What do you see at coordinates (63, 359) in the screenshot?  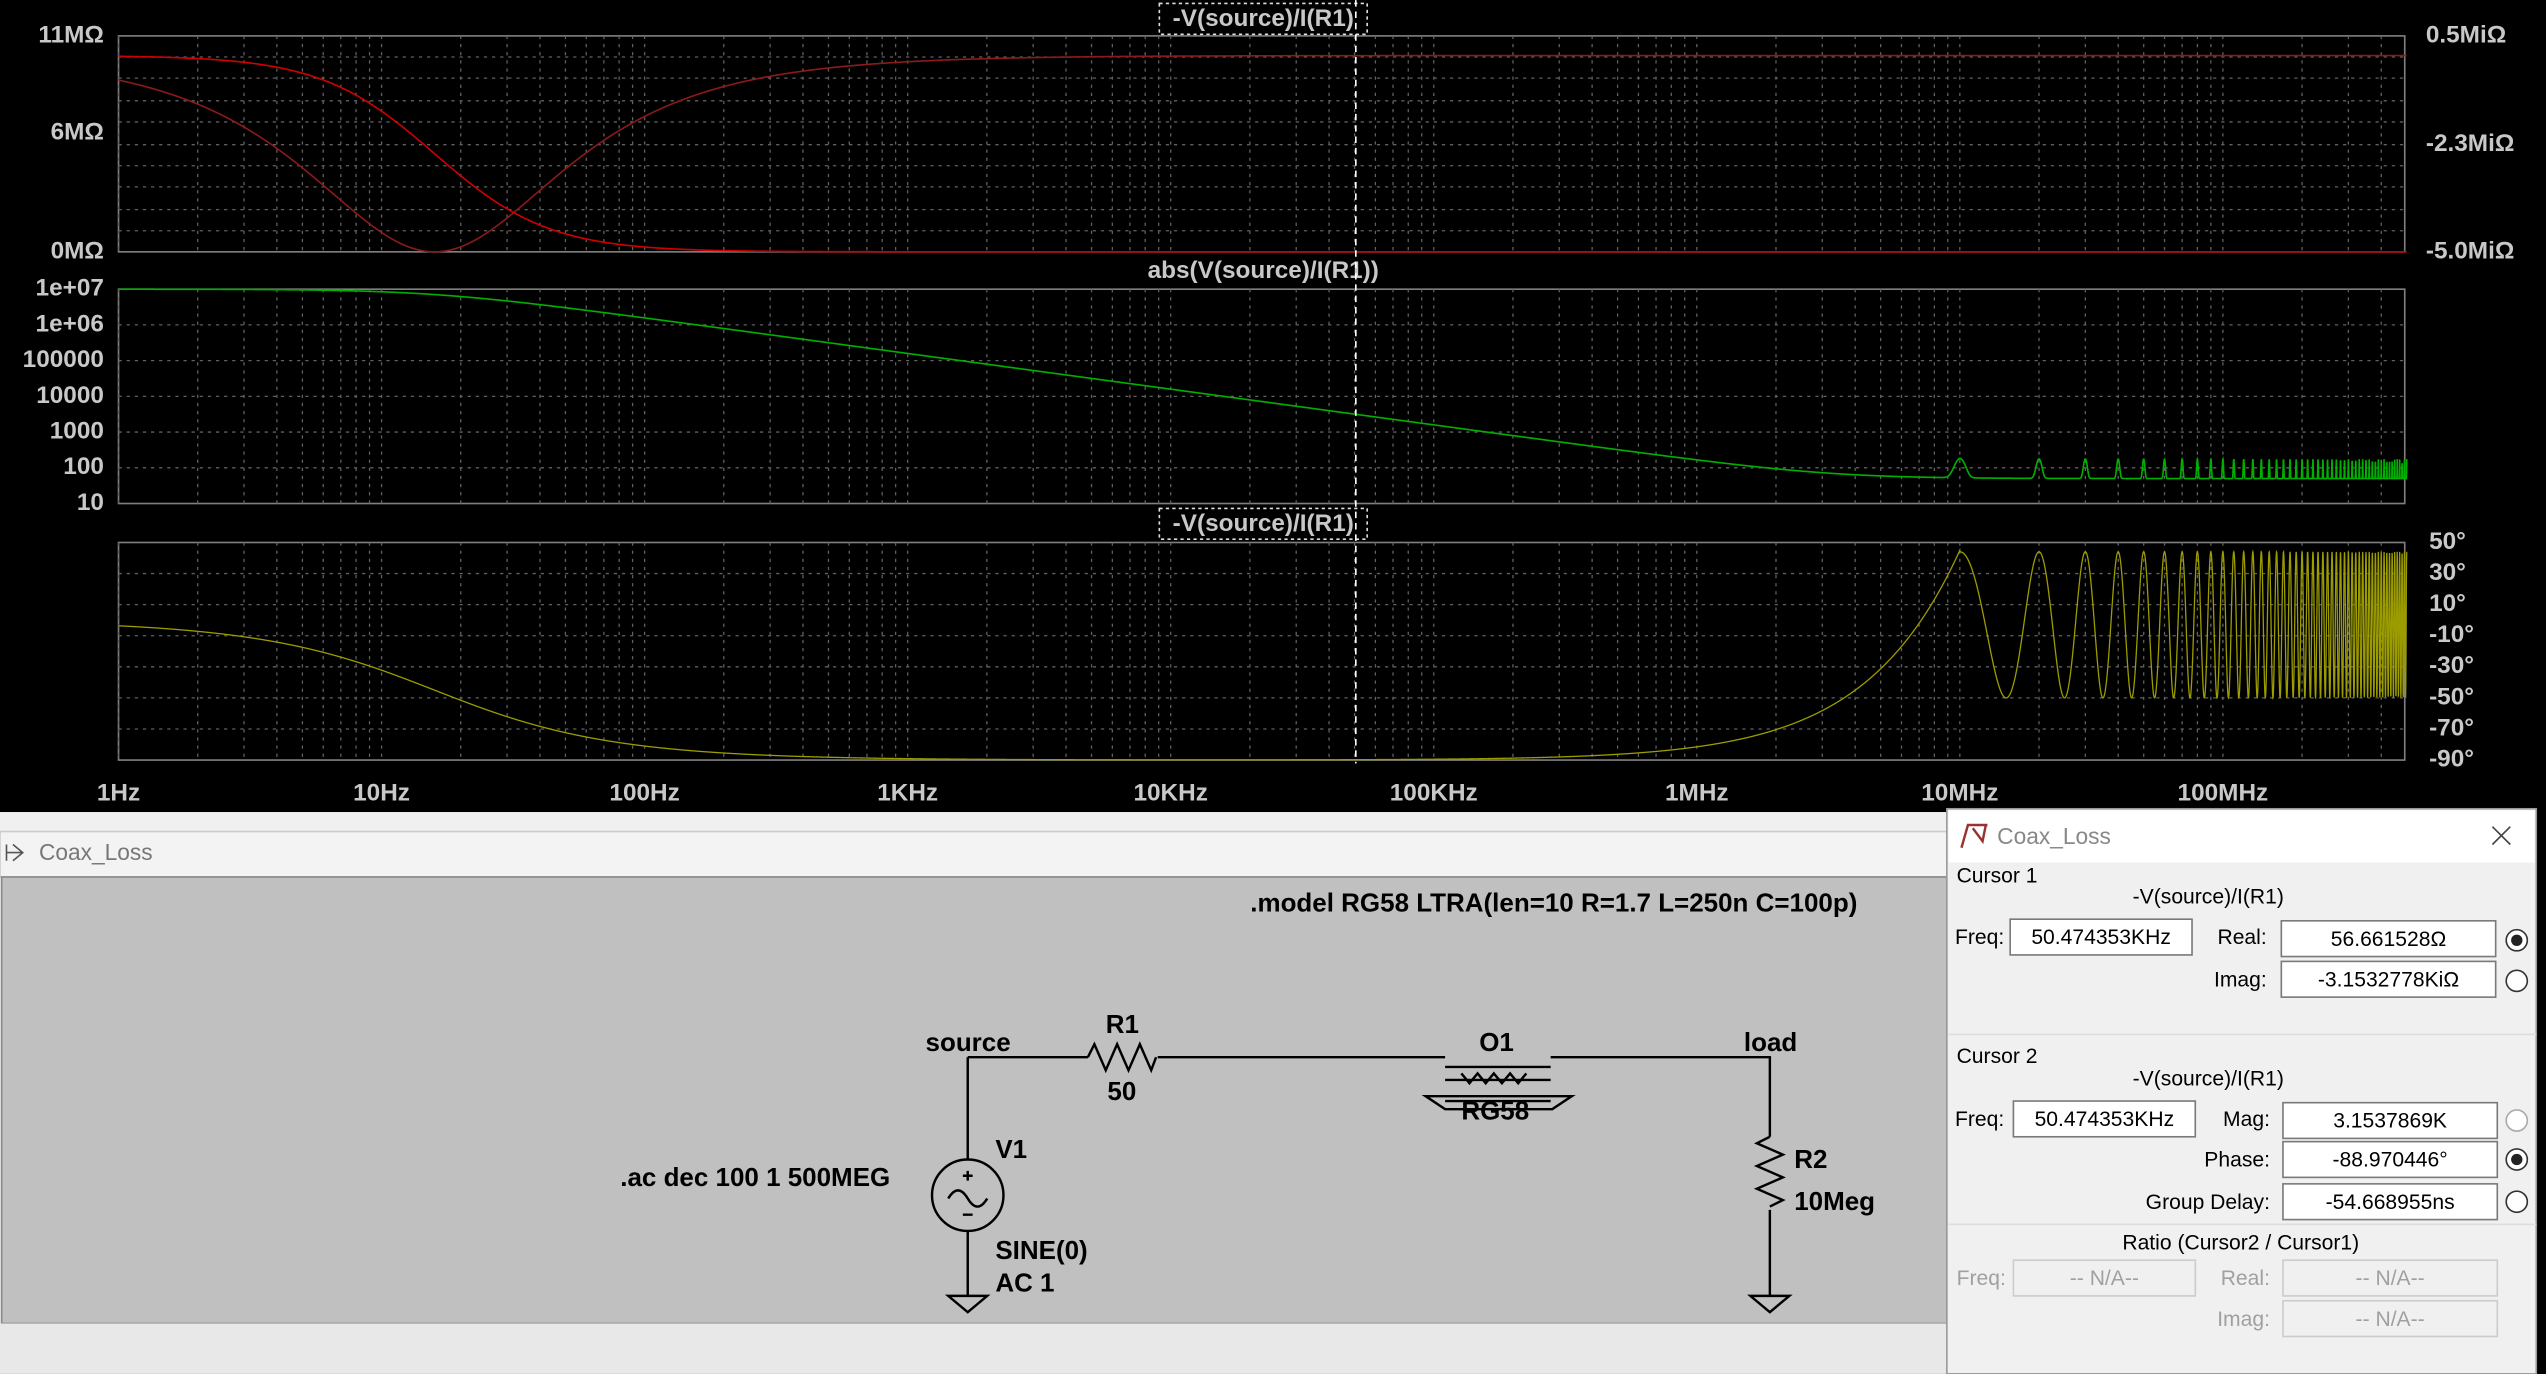 I see `y-tick-label: 100000` at bounding box center [63, 359].